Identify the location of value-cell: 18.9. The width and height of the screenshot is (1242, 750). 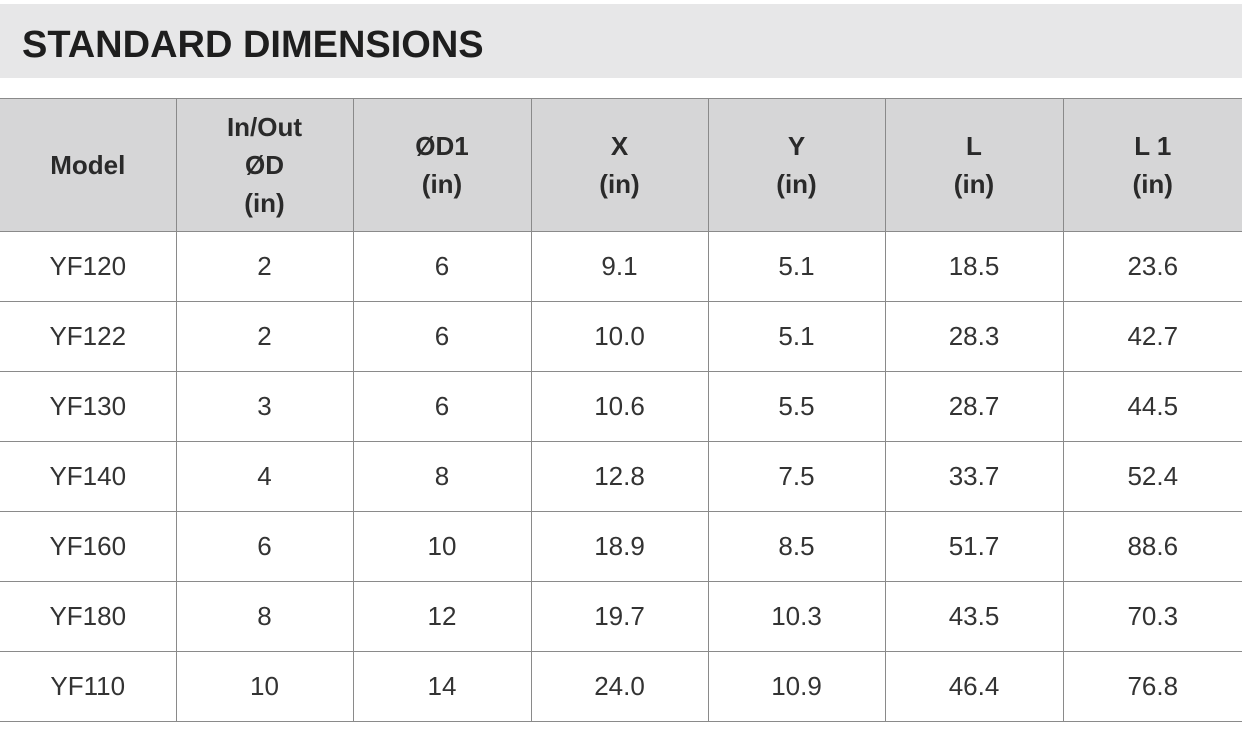
(619, 546).